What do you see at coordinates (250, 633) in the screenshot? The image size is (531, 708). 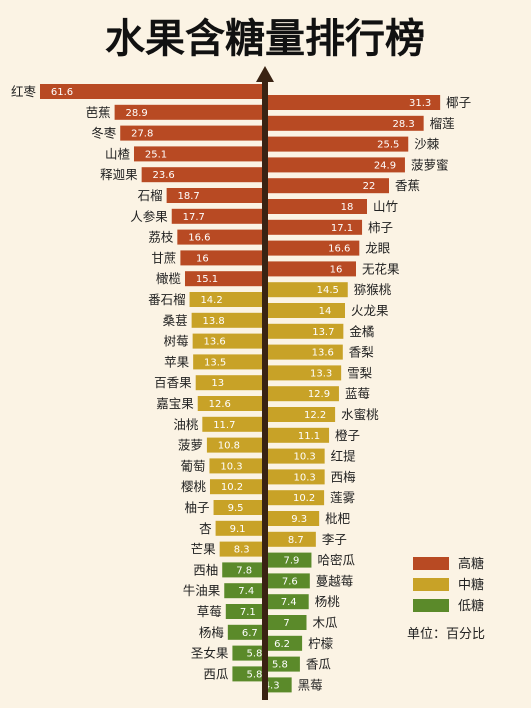 I see `bar-value-left-27: 6.7` at bounding box center [250, 633].